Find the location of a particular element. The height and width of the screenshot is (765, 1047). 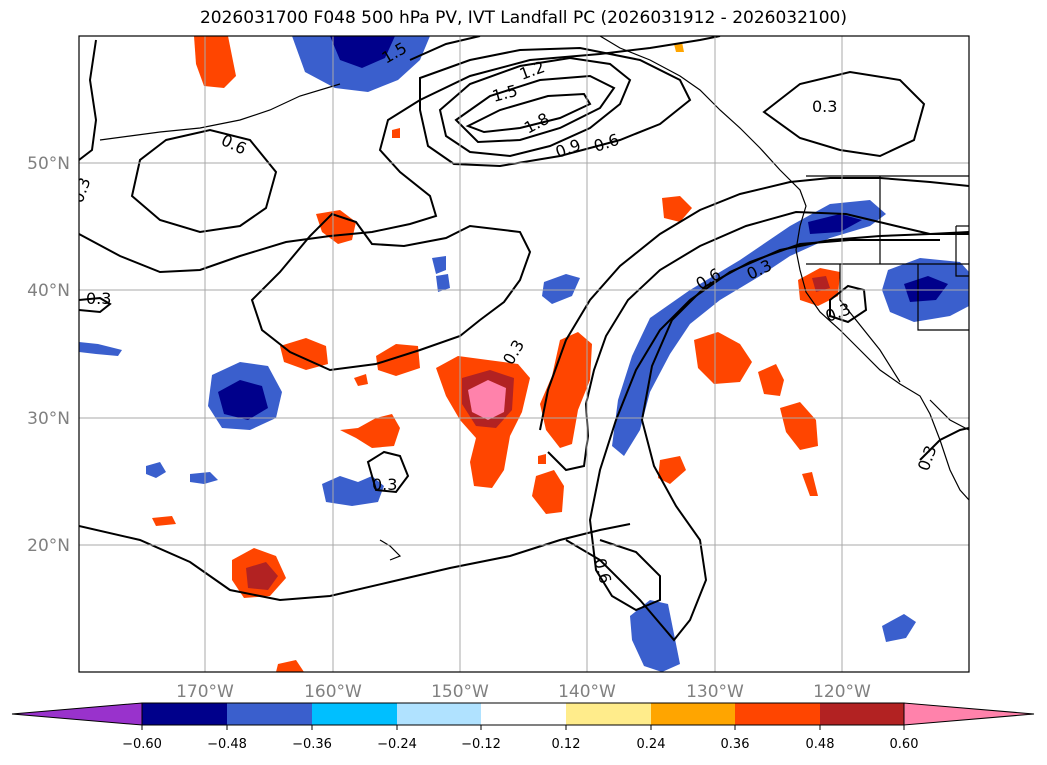

colorbar-tick-label: 0.48 is located at coordinates (820, 744).